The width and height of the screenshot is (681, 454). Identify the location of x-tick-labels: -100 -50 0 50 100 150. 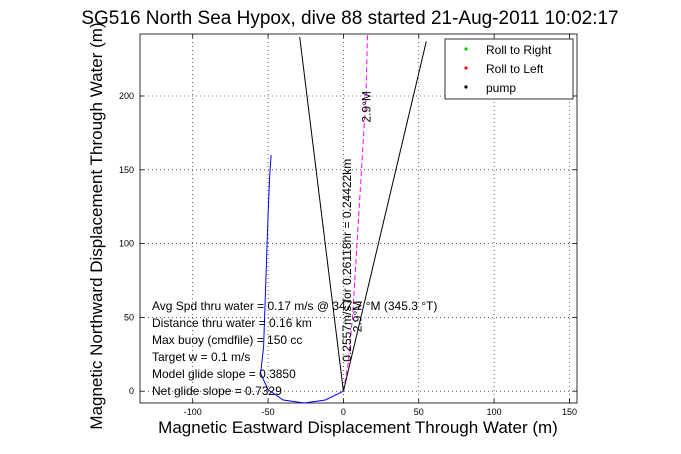
(380, 412).